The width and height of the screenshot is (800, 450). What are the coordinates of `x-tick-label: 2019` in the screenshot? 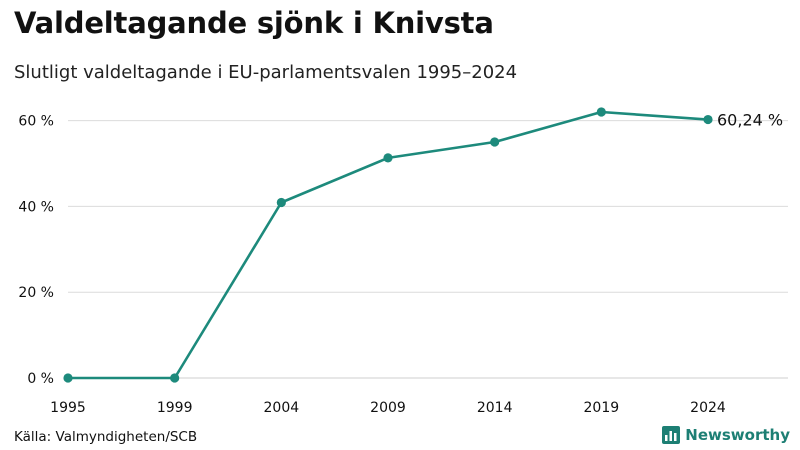 It's located at (602, 408).